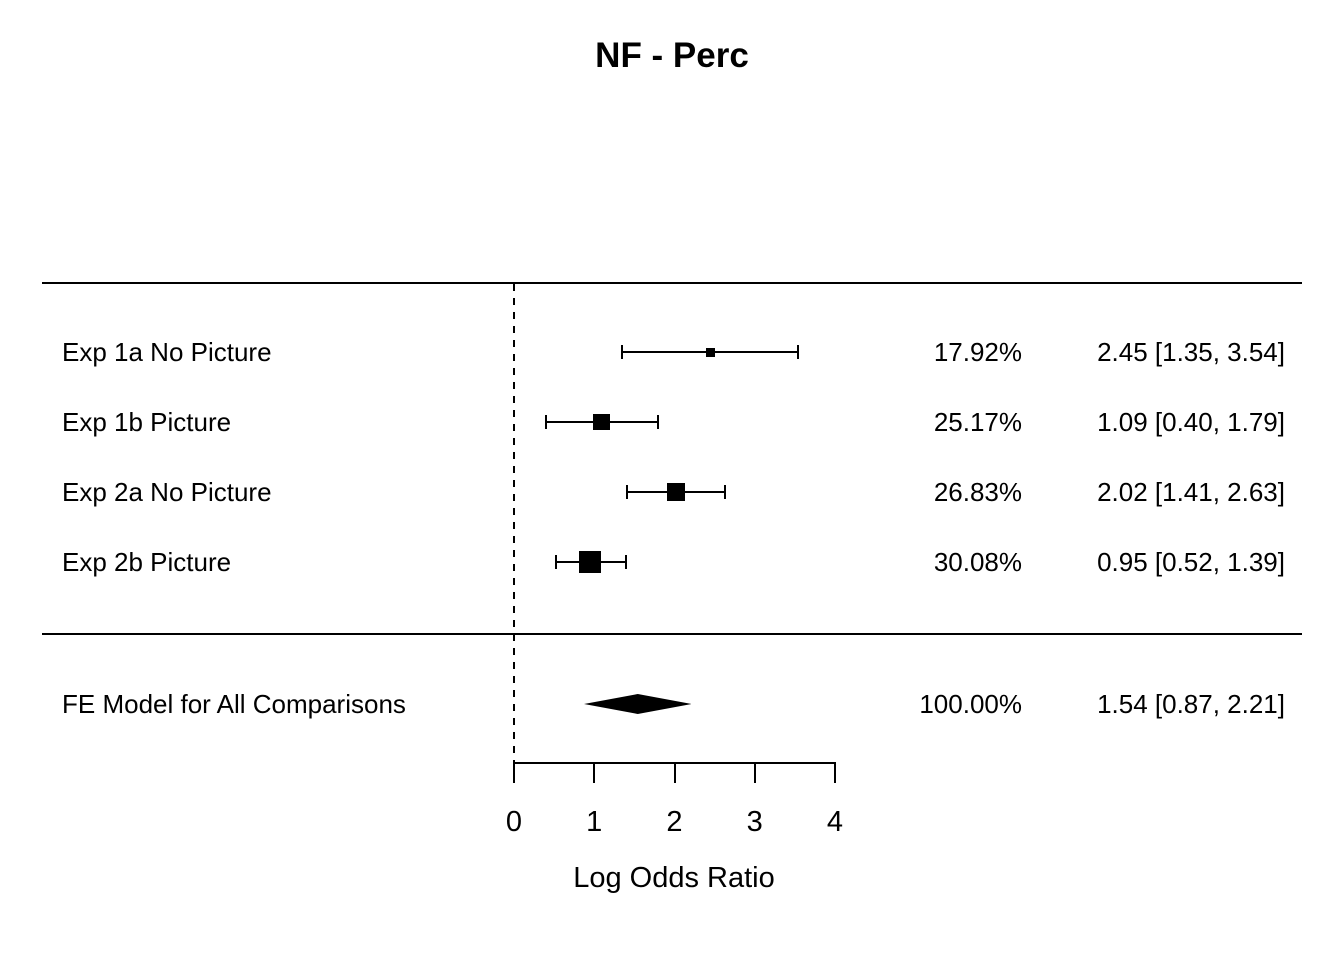 The image size is (1344, 960). What do you see at coordinates (754, 822) in the screenshot?
I see `x-axis-tick-label: 3` at bounding box center [754, 822].